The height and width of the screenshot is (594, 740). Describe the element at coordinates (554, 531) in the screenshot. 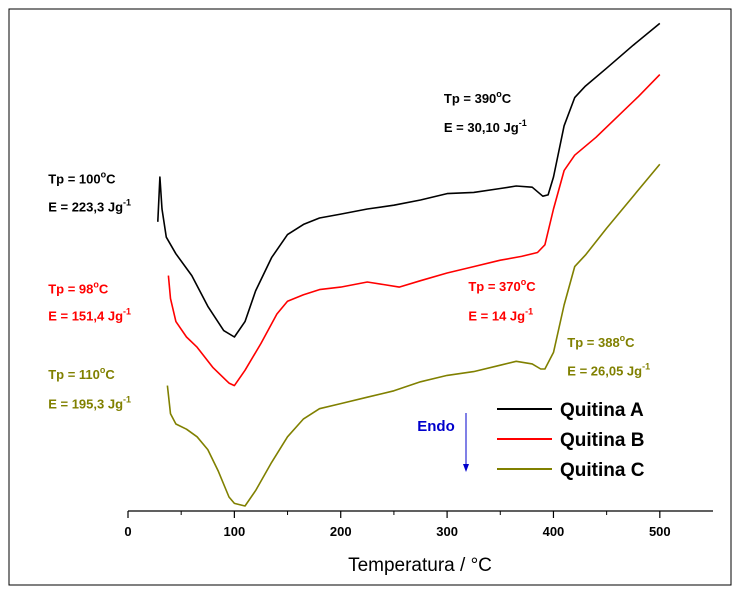

I see `x-tick-label-400: 400` at that location.